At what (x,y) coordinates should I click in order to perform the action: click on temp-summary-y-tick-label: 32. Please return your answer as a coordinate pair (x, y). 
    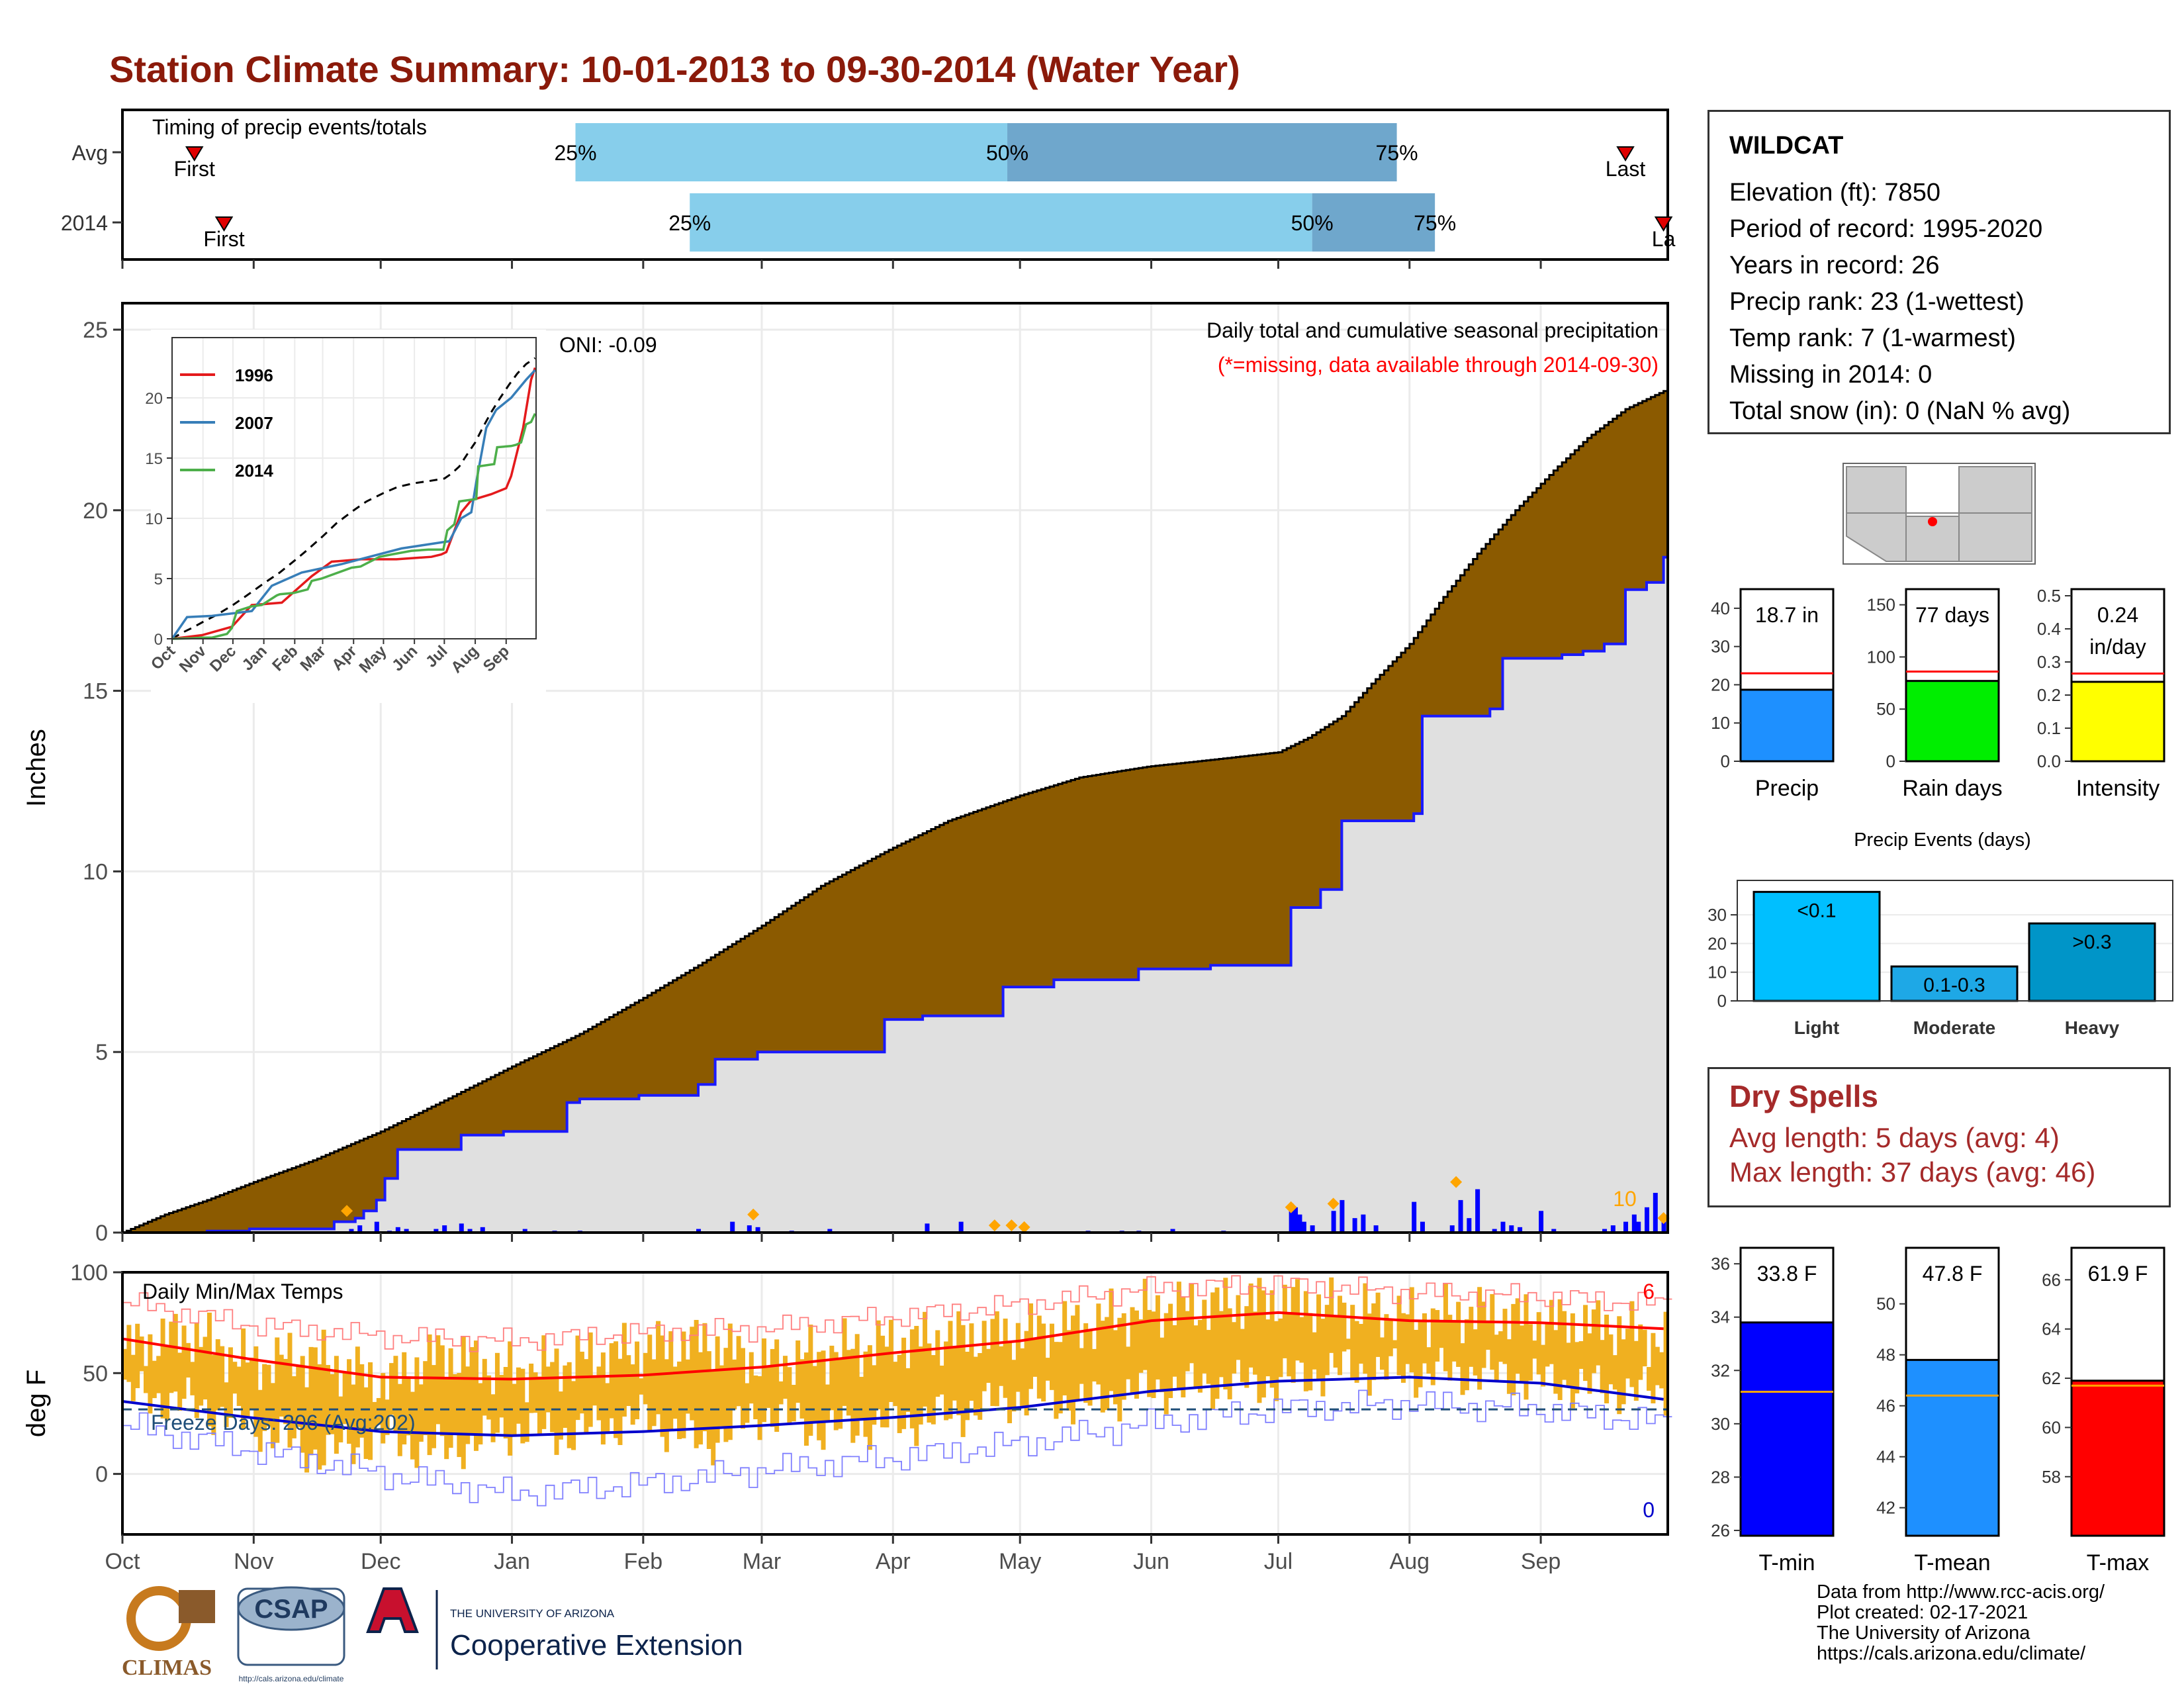
    Looking at the image, I should click on (1720, 1370).